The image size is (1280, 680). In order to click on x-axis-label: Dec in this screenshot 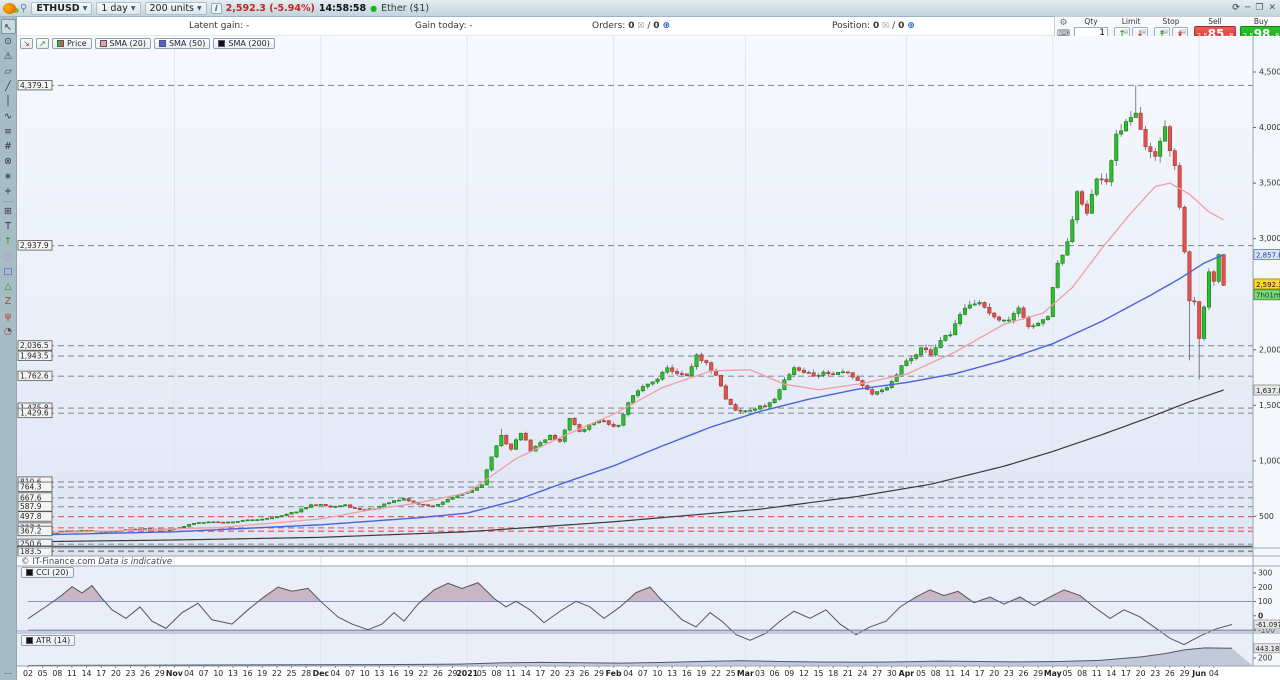, I will do `click(321, 673)`.